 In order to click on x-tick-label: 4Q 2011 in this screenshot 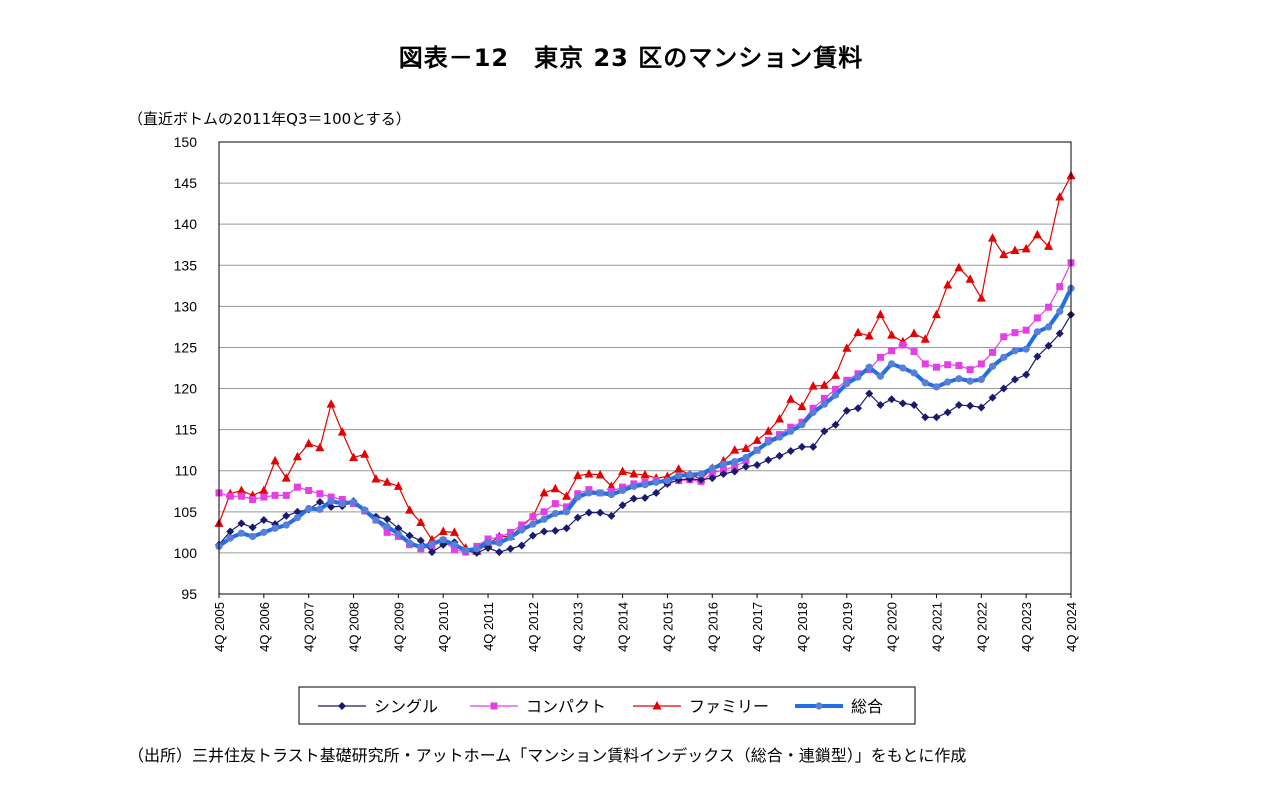, I will do `click(488, 626)`.